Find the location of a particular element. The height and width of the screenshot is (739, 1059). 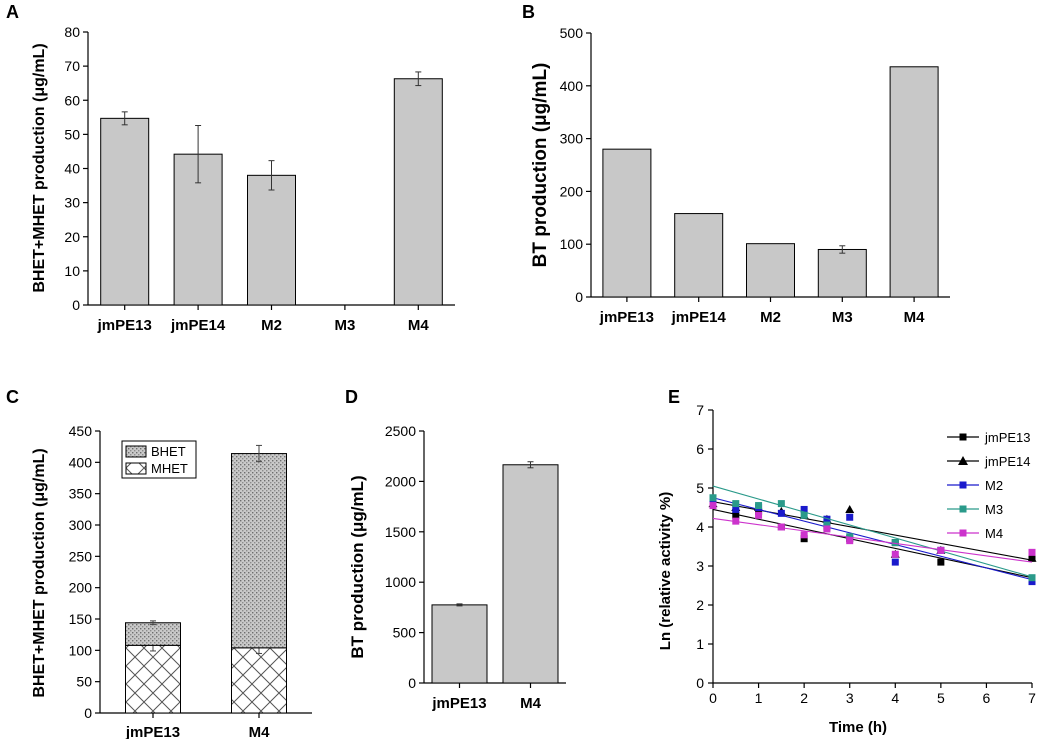

panel-e-x-tick-label: 5 is located at coordinates (941, 698).